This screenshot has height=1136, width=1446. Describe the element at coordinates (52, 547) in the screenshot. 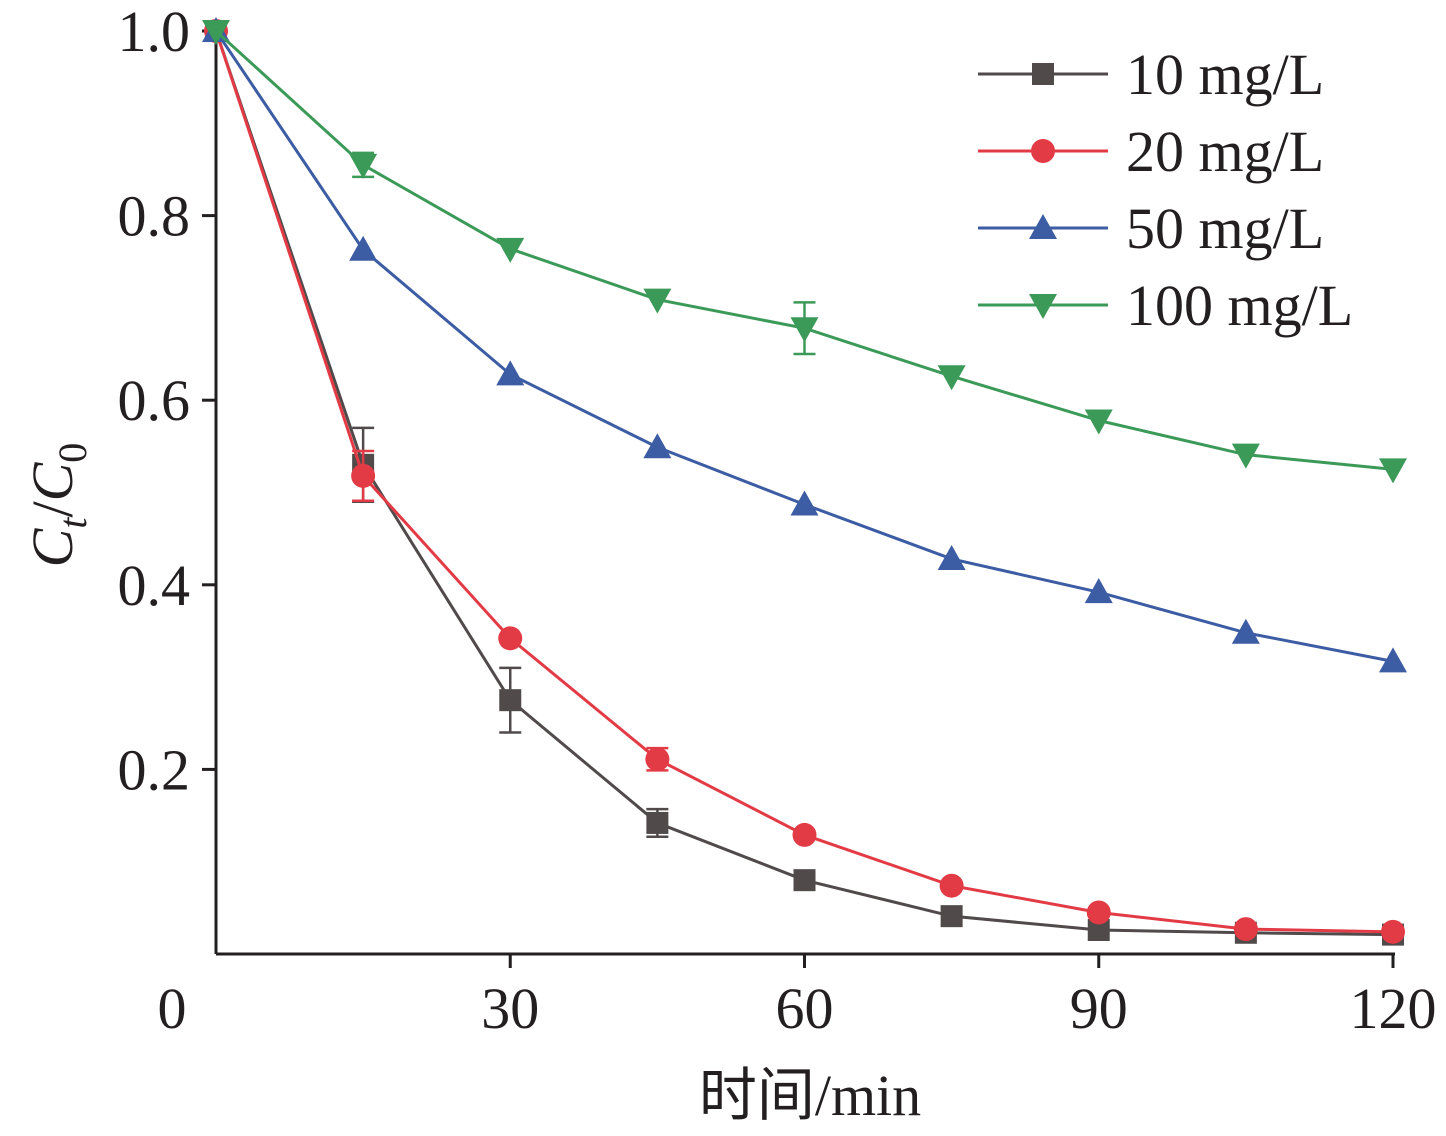

I see `y-axis-title-c: C` at that location.